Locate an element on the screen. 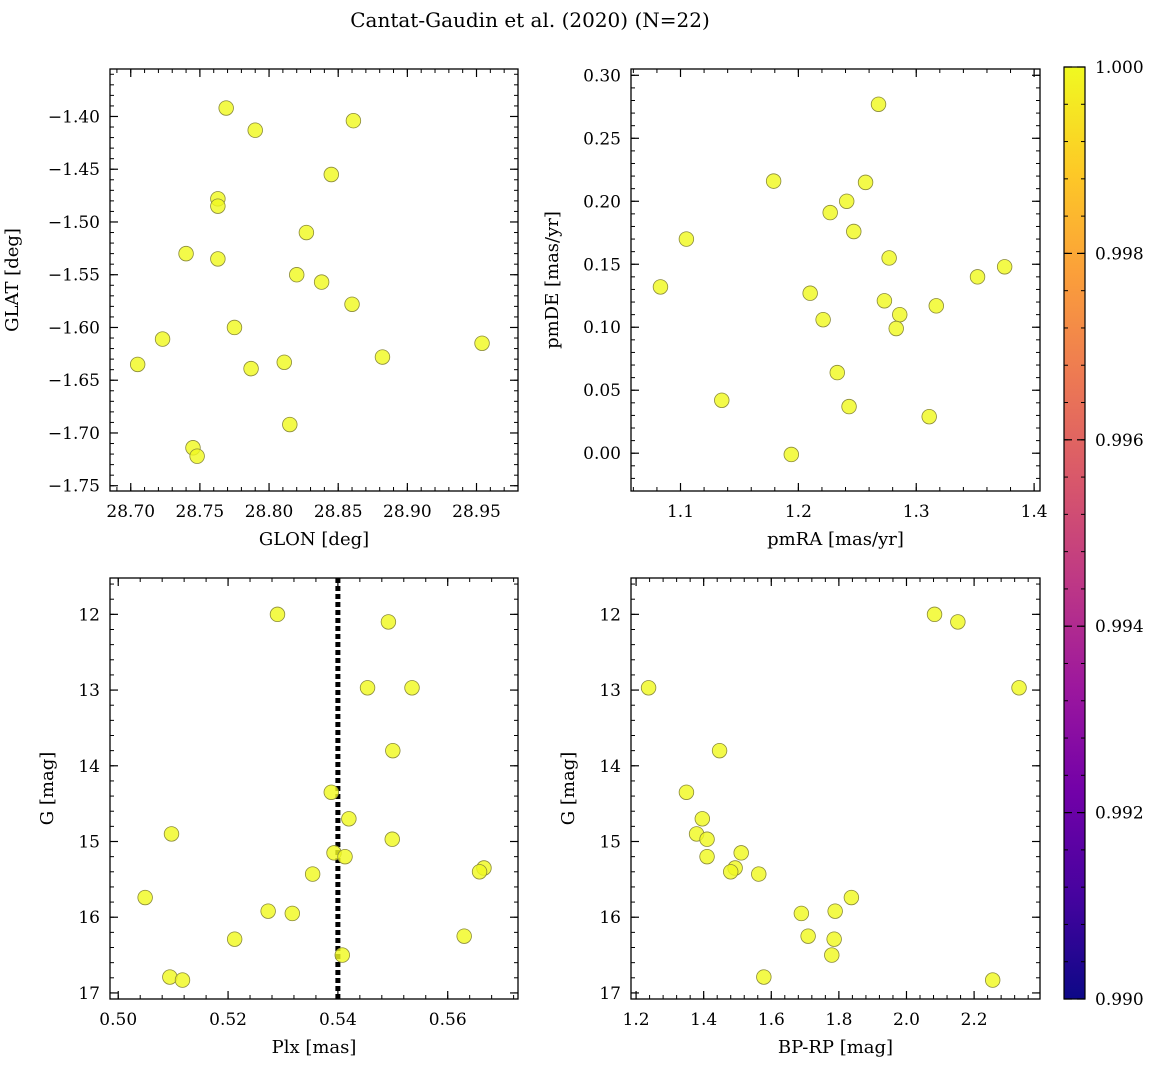 This screenshot has height=1067, width=1161. y-tick-label: 0.15 is located at coordinates (602, 265).